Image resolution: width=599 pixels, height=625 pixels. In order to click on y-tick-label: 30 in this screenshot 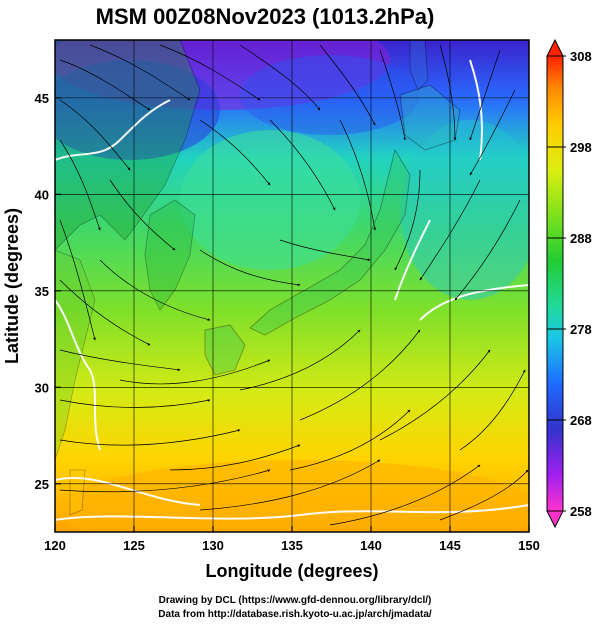, I will do `click(42, 387)`.